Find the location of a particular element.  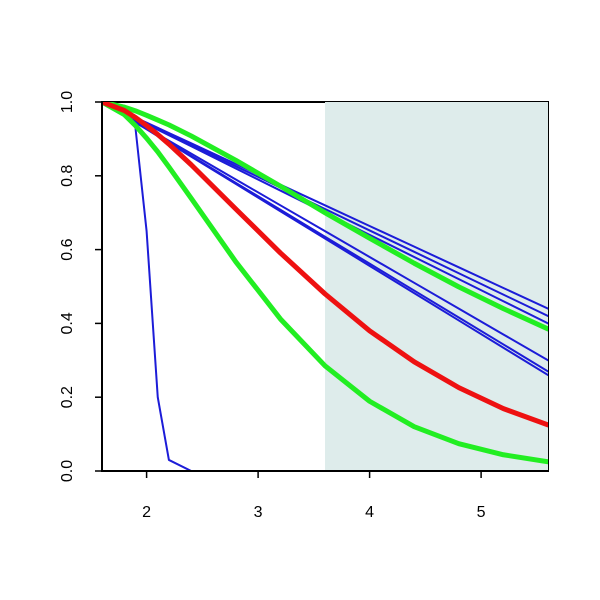

x-tick-label: 4 is located at coordinates (369, 512).